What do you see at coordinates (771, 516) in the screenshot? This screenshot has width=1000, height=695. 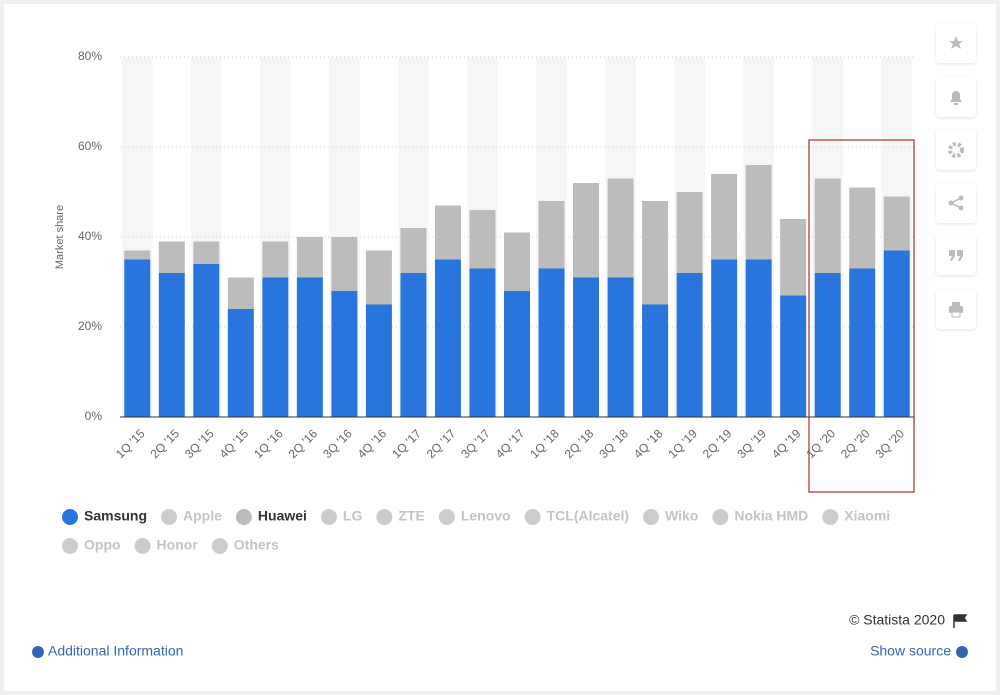 I see `legend-label: Nokia HMD` at bounding box center [771, 516].